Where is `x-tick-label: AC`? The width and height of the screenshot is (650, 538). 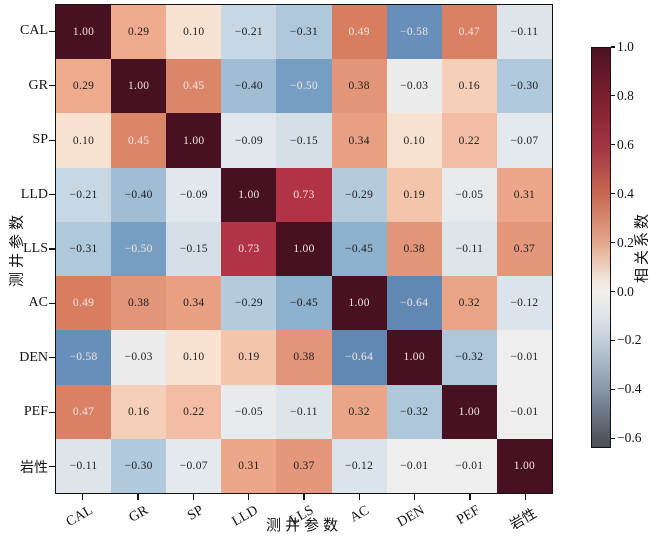
x-tick-label: AC is located at coordinates (359, 514).